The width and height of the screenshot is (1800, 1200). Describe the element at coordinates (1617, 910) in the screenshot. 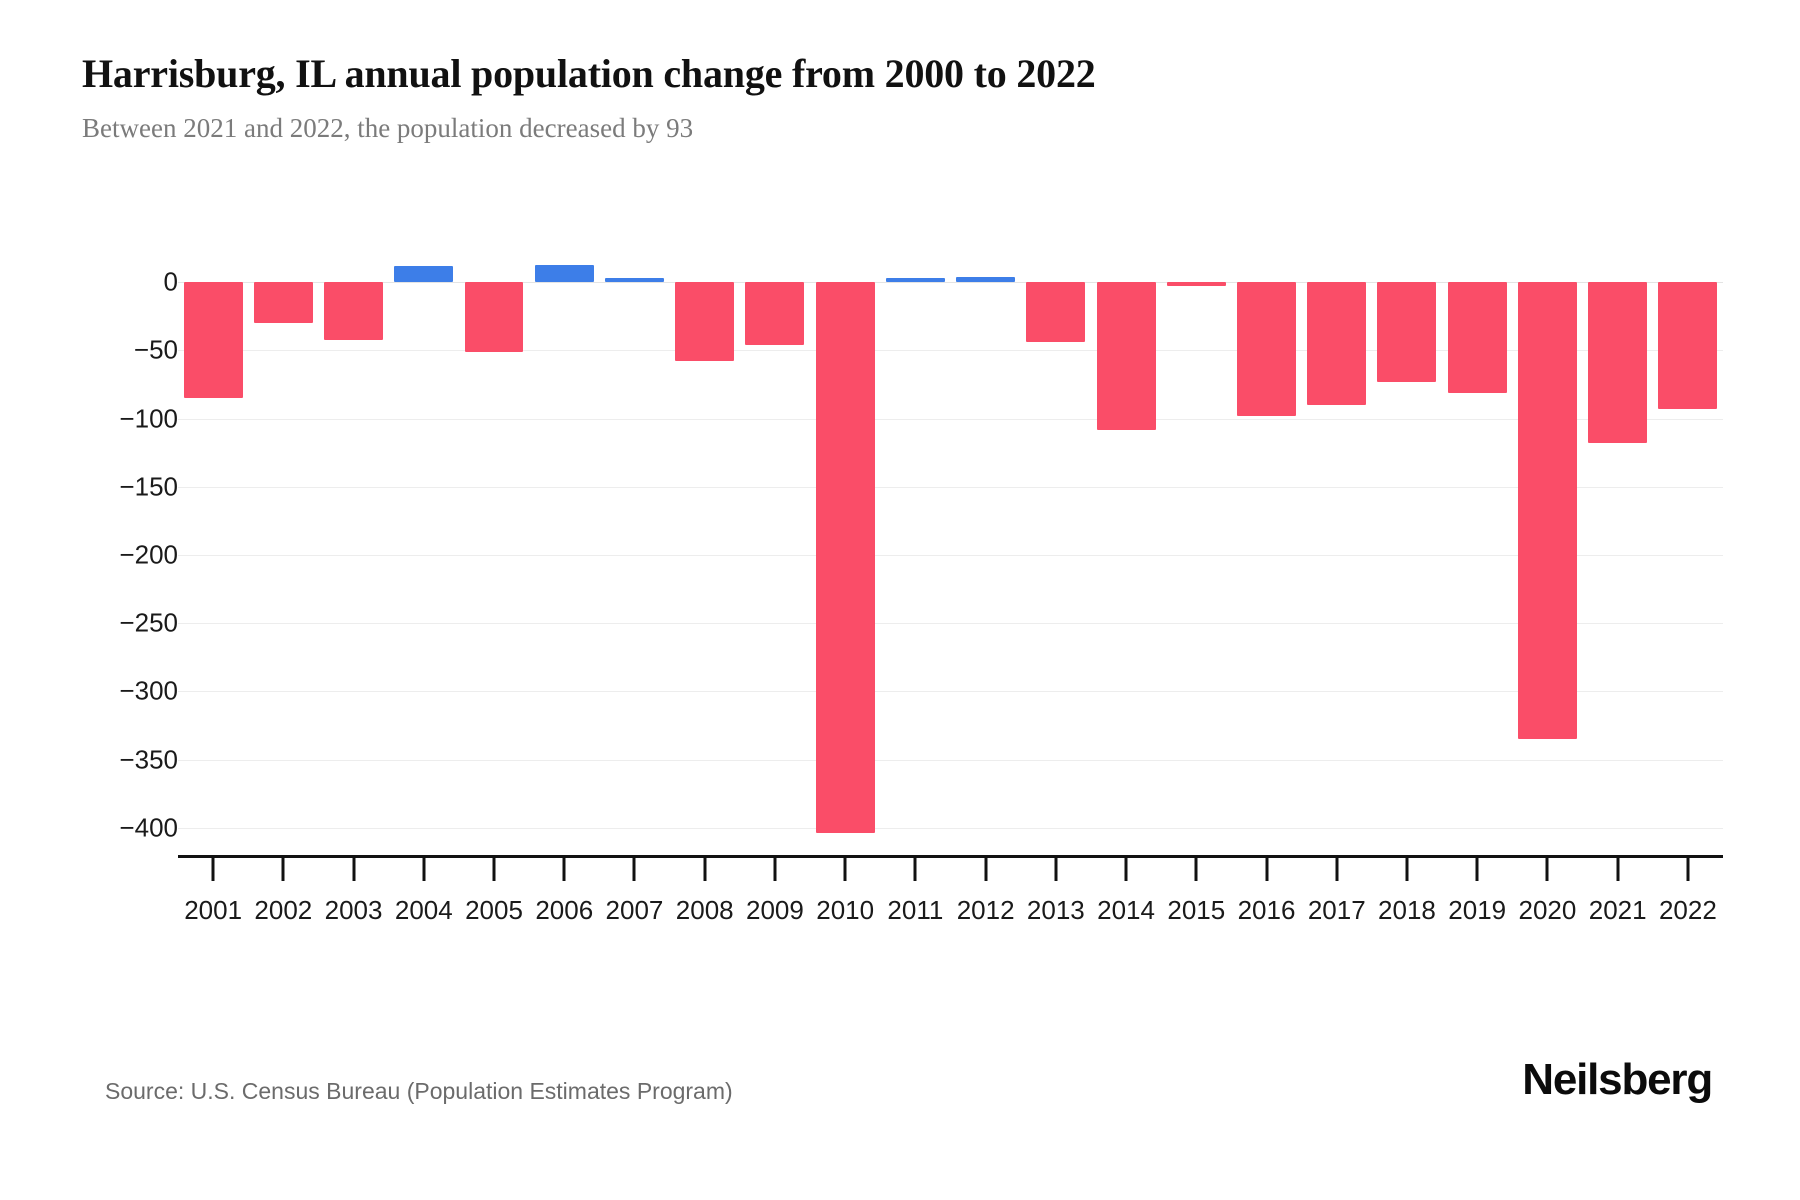

I see `x-tick-label: 2021` at that location.